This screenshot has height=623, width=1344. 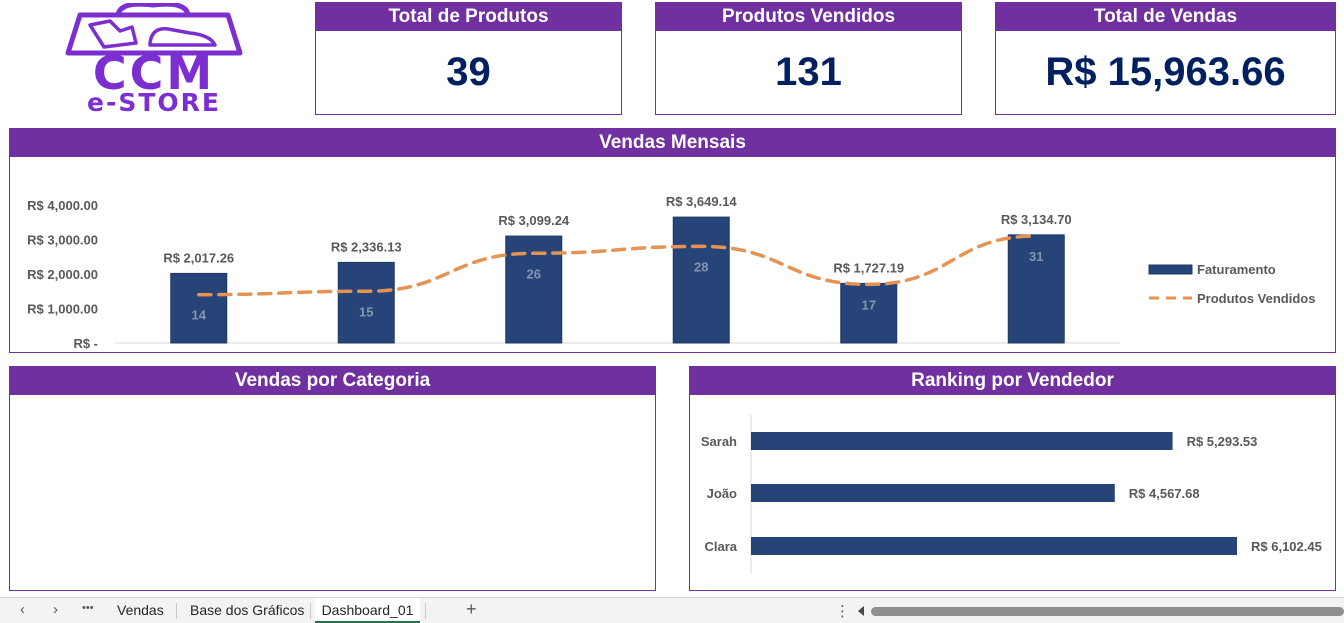 What do you see at coordinates (199, 315) in the screenshot?
I see `line-data-label: 14` at bounding box center [199, 315].